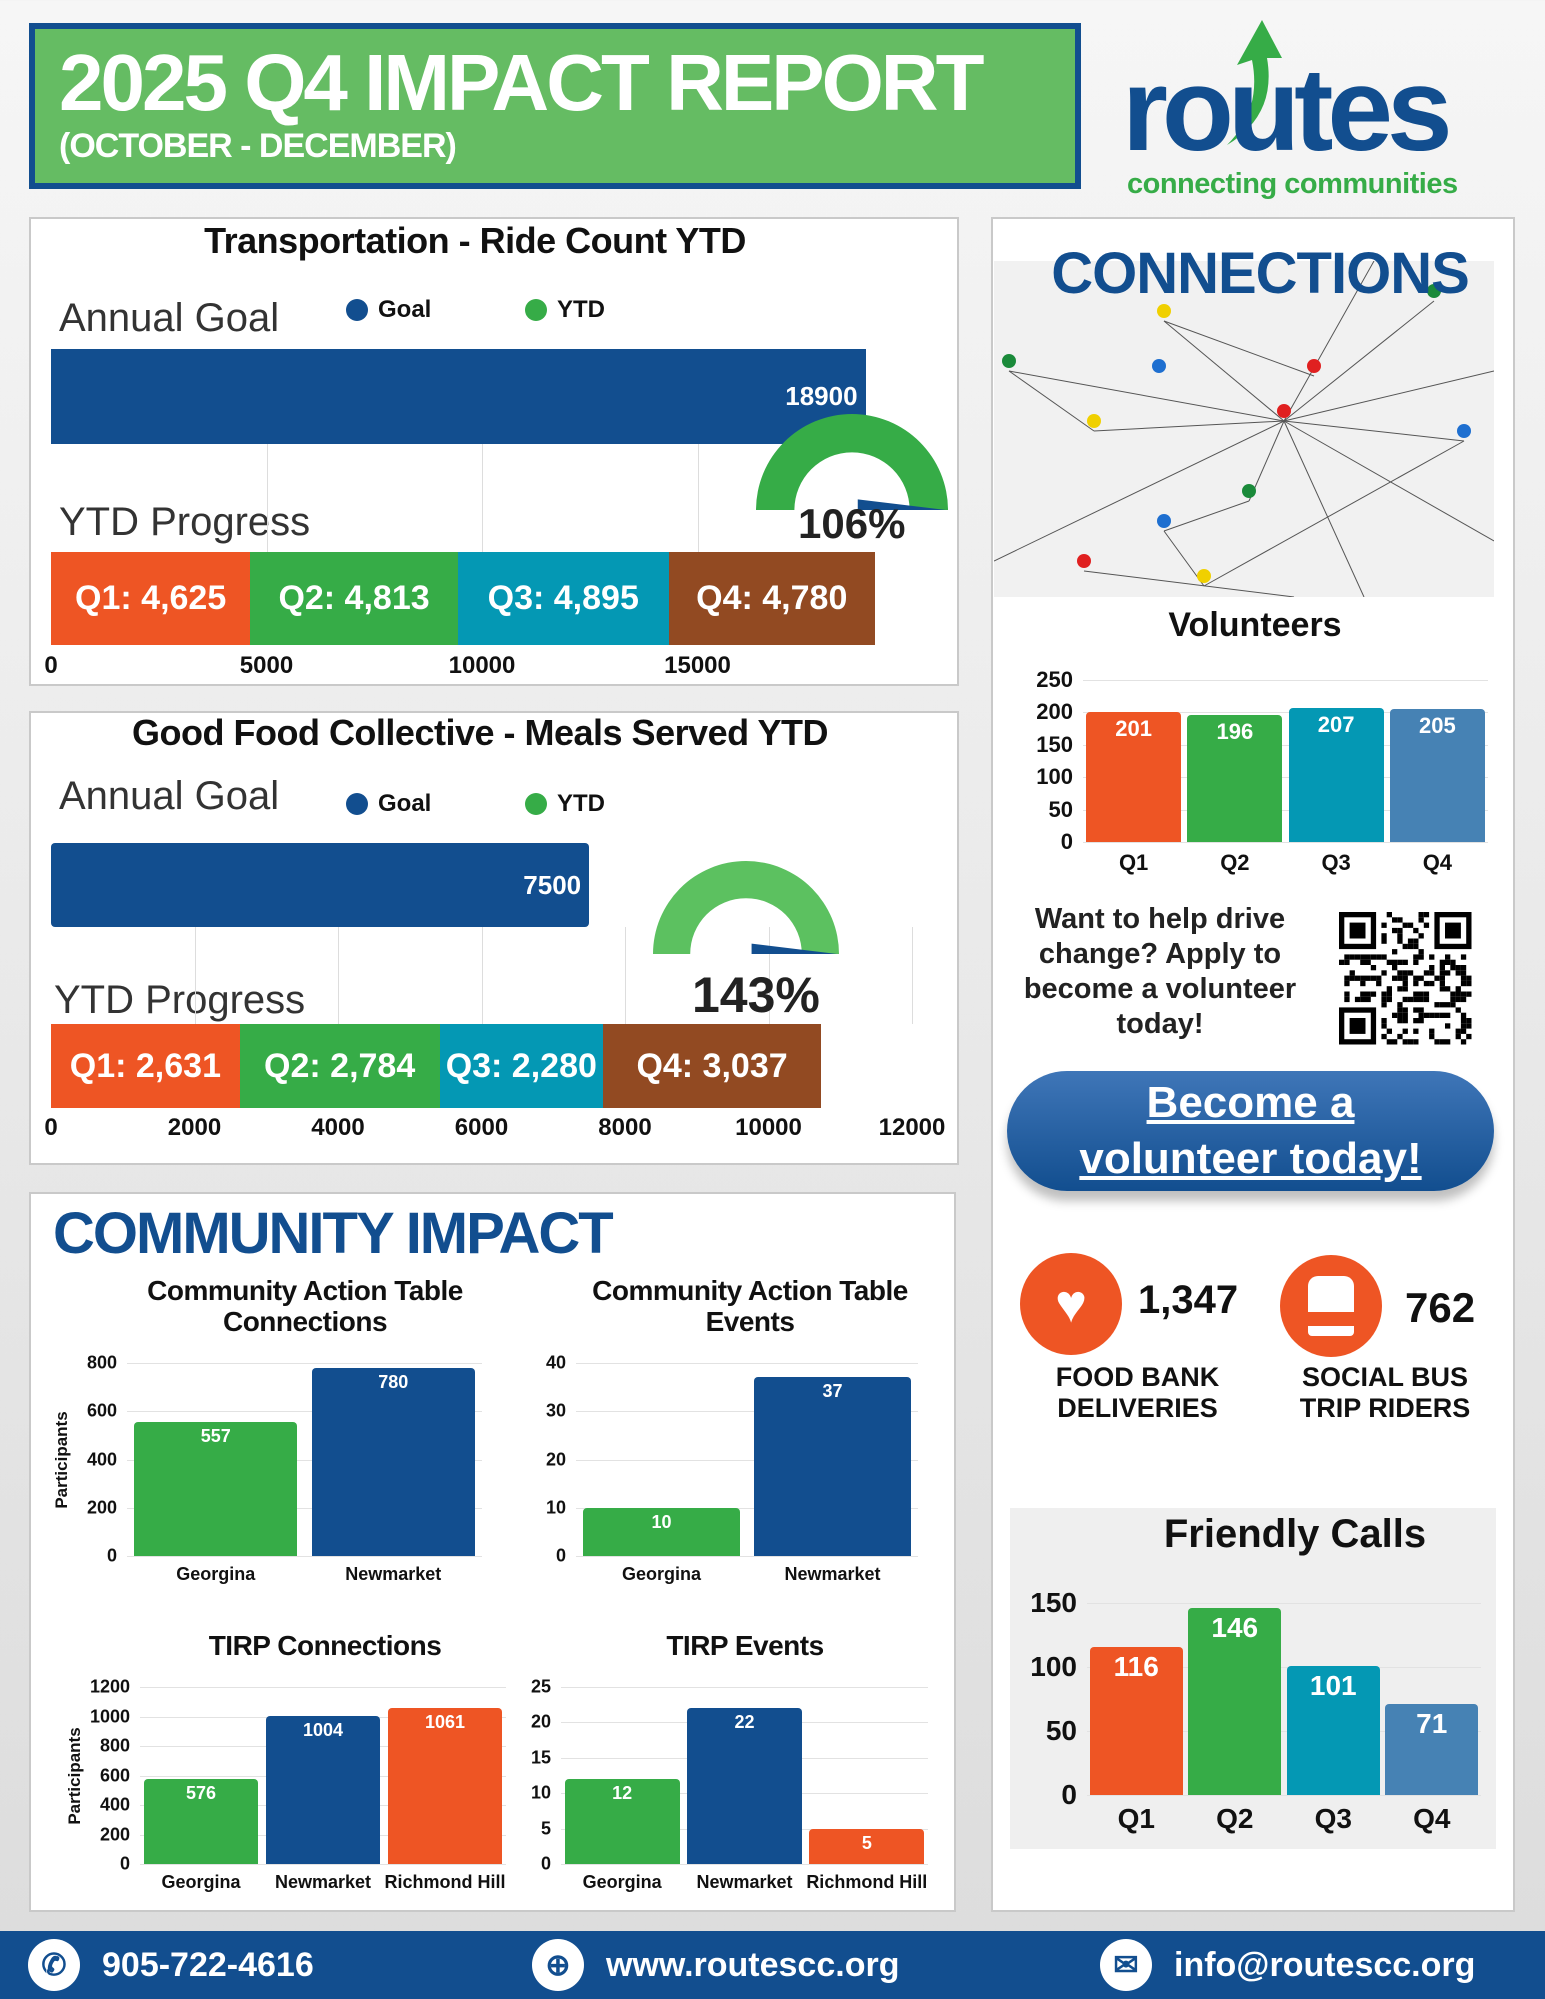 This screenshot has height=1999, width=1545. I want to click on routes-logo: routes connecting communities, so click(1302, 110).